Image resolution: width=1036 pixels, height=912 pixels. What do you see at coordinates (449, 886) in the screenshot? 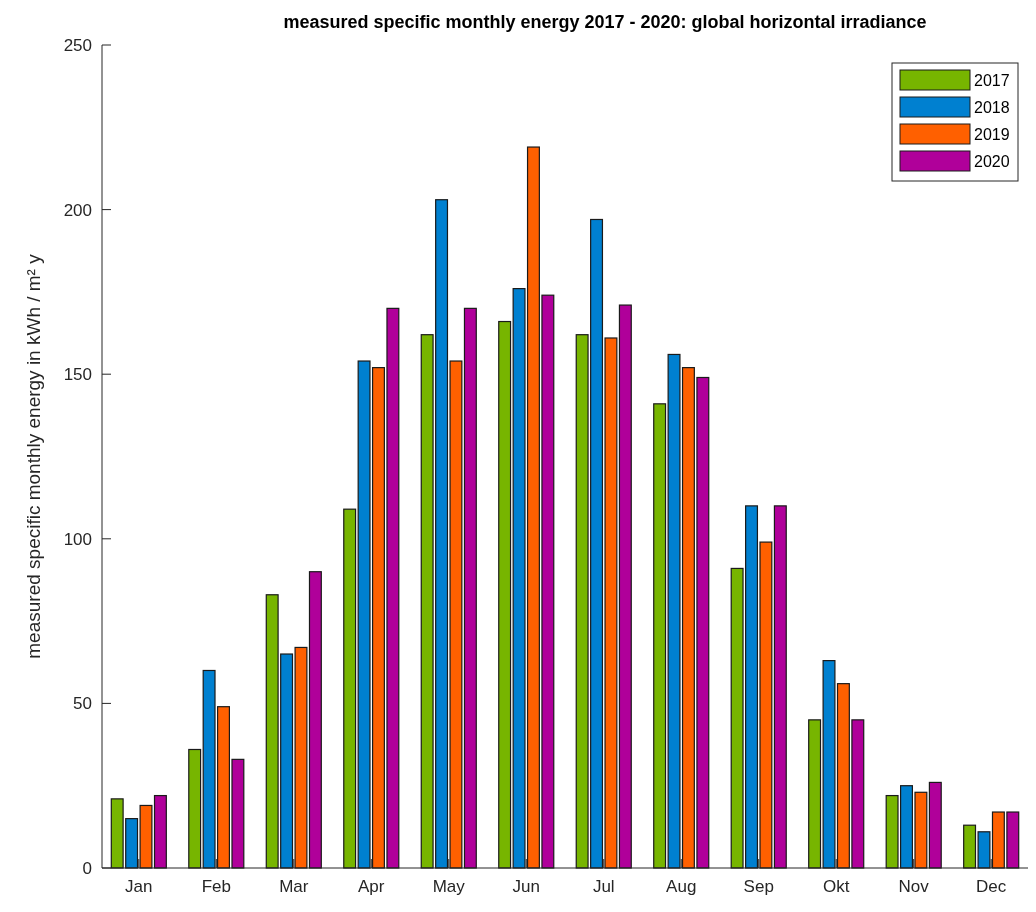
I see `x-tick-label: May` at bounding box center [449, 886].